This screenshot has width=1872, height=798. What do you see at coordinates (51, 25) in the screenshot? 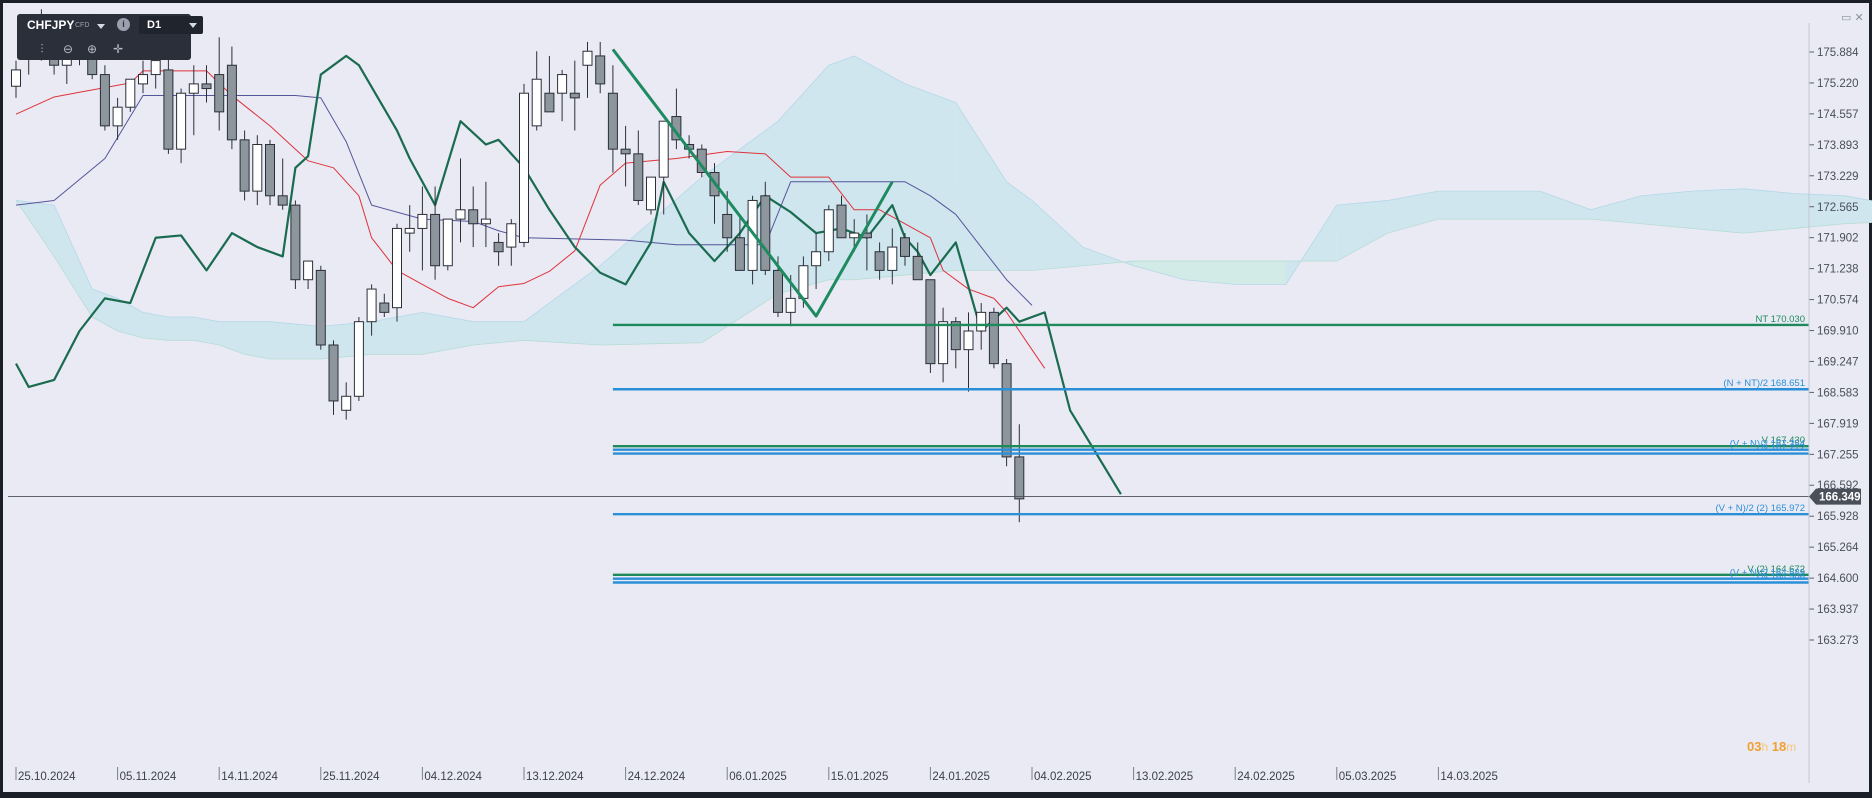
I see `symbol-label: CHFJPY` at bounding box center [51, 25].